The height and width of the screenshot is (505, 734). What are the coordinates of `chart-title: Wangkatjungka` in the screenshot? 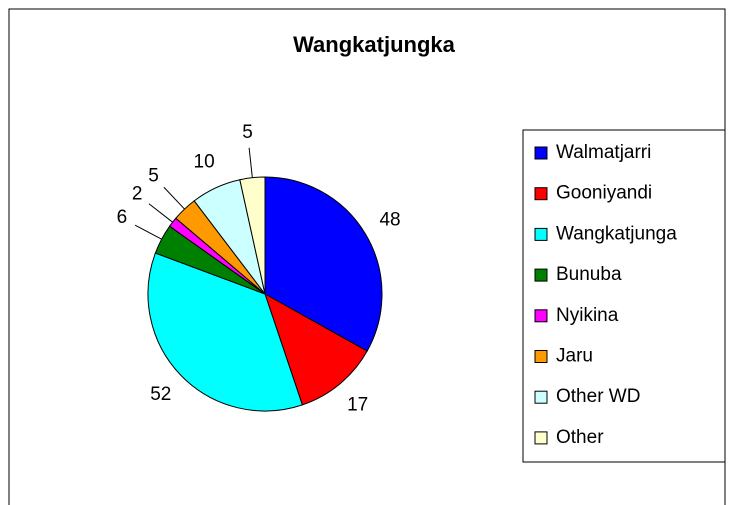 It's located at (374, 44).